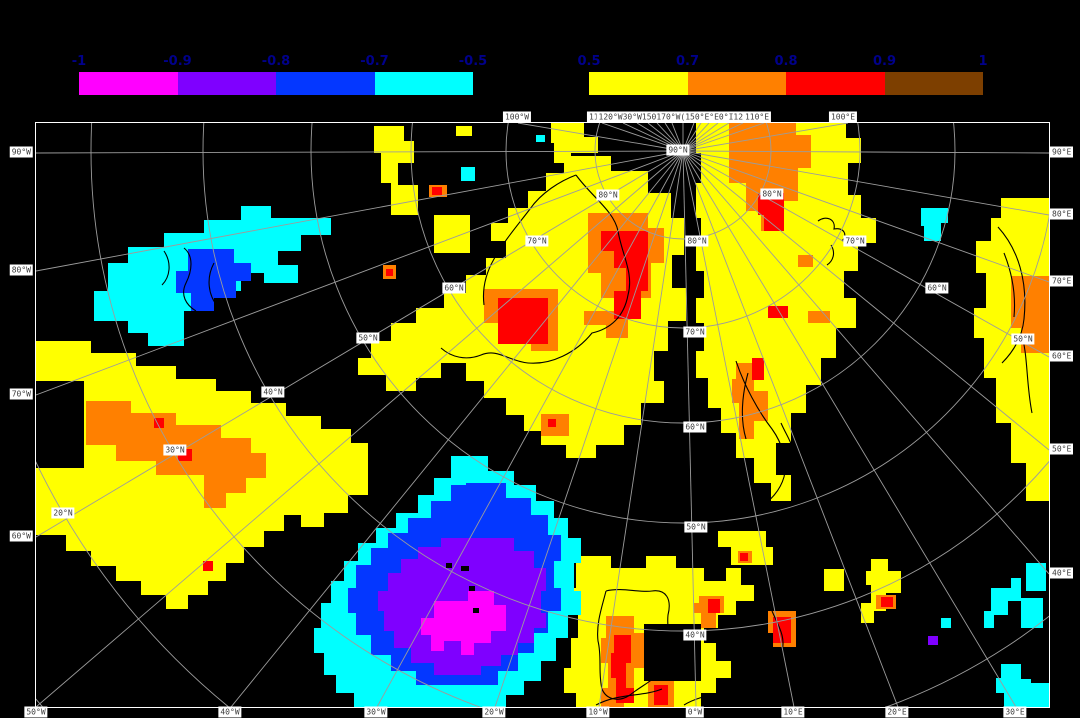 The height and width of the screenshot is (718, 1080). I want to click on graticule-label: 60°W, so click(21, 536).